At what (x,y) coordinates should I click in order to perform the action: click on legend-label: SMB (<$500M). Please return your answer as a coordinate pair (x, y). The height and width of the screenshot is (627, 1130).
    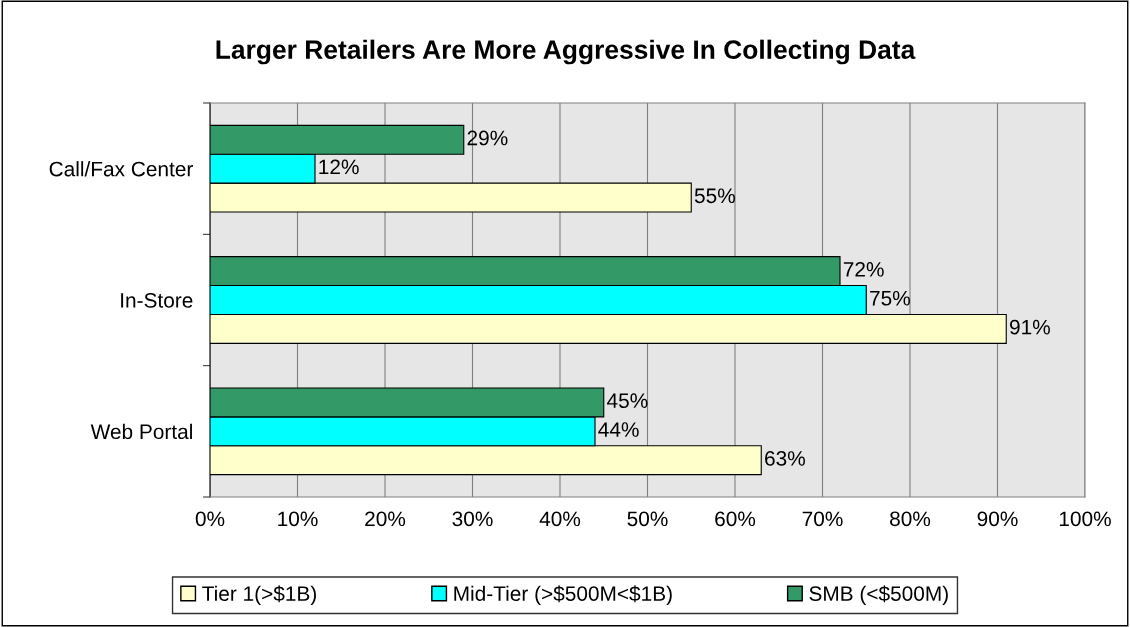
    Looking at the image, I should click on (878, 595).